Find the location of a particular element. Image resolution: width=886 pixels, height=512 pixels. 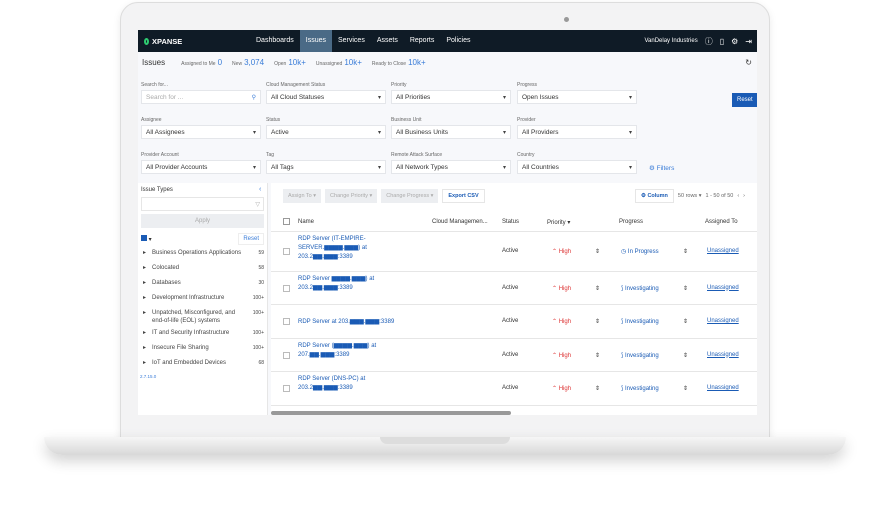

stat-unassigned: Unassigned 10k+ is located at coordinates (339, 62).